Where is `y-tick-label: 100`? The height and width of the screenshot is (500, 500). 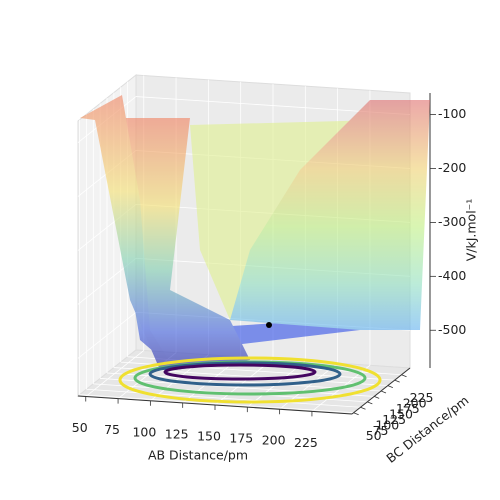 y-tick-label: 100 is located at coordinates (387, 424).